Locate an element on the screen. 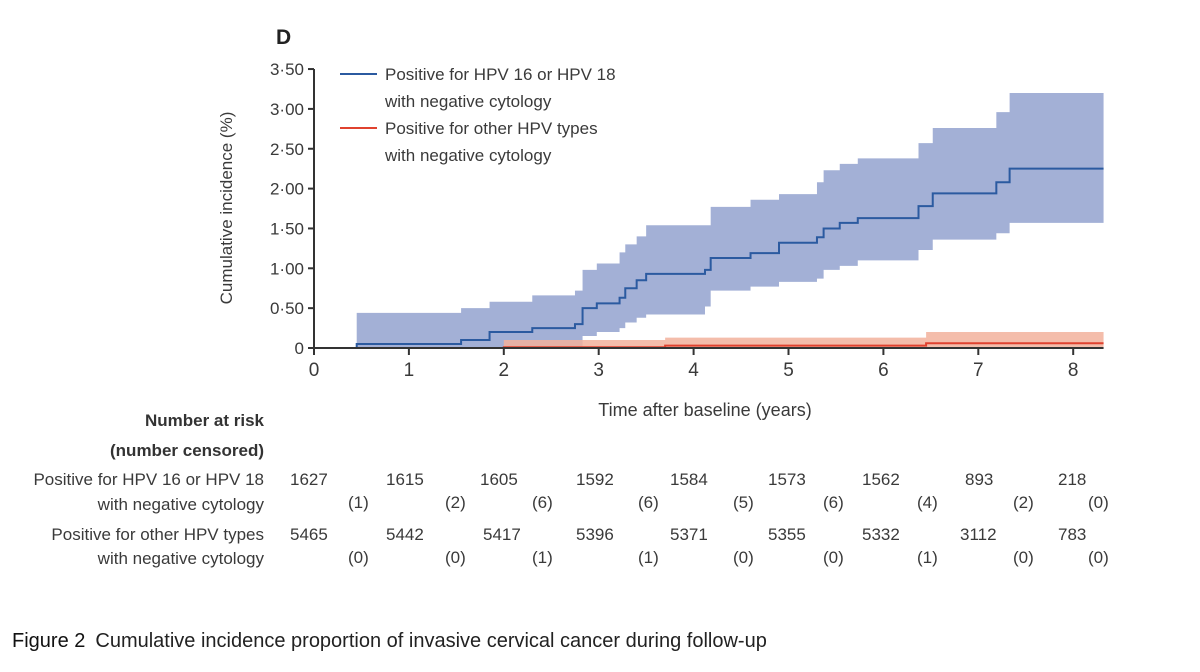  censored-count: (4) is located at coordinates (927, 502).